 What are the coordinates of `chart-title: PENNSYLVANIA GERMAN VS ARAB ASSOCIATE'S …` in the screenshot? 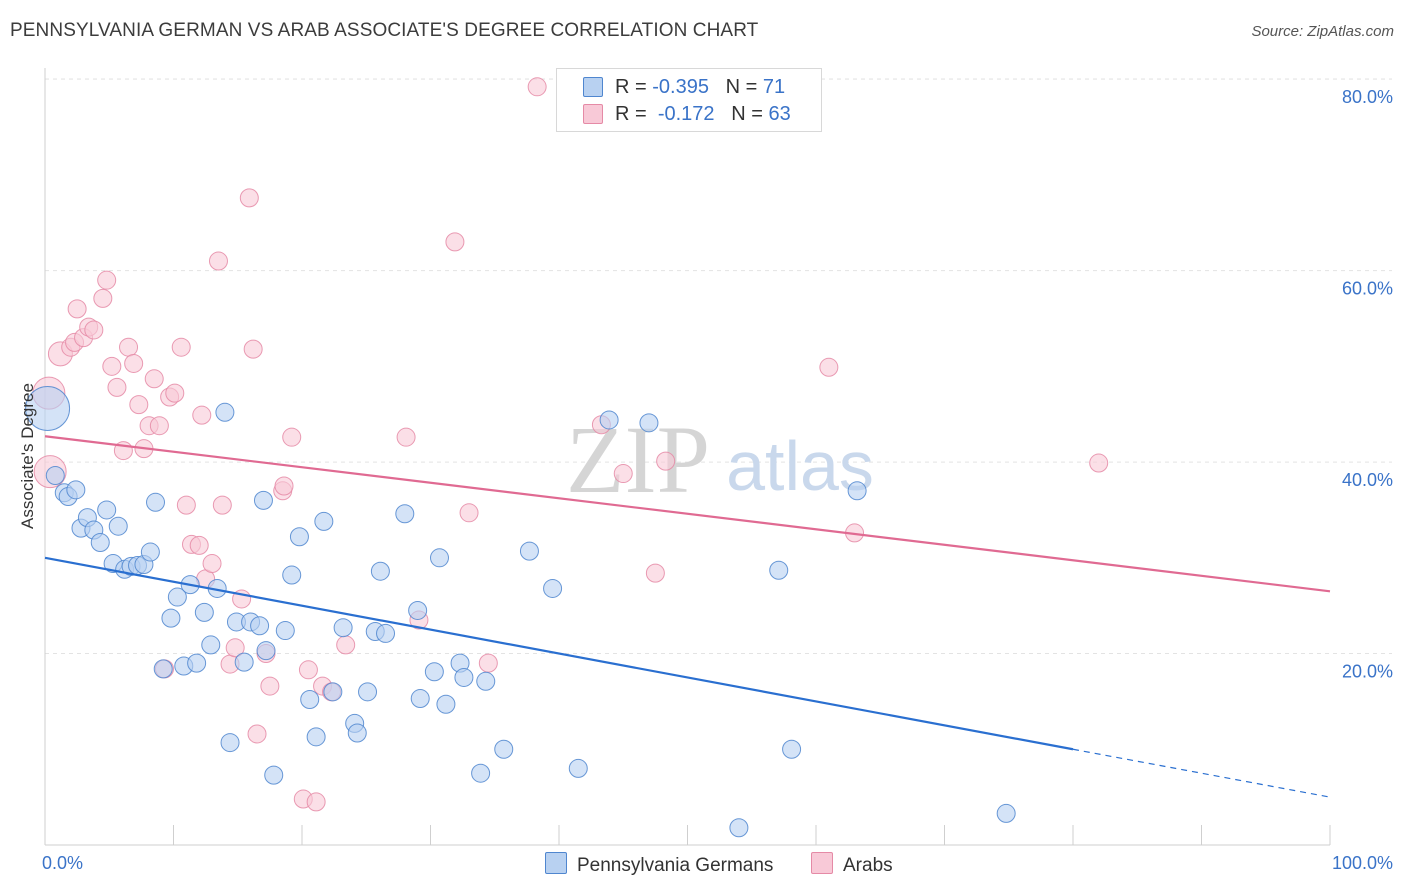 It's located at (384, 30).